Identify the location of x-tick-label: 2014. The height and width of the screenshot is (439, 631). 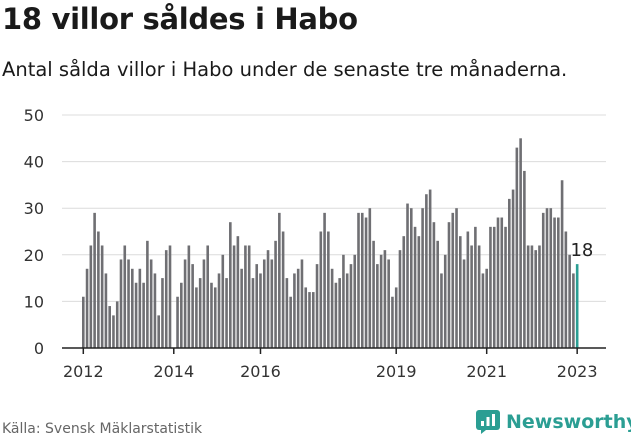
(173, 371).